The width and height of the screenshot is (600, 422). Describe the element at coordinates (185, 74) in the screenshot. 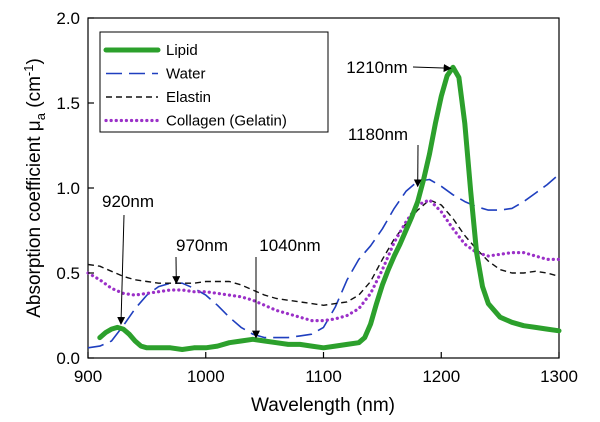

I see `legend-label: Water` at that location.